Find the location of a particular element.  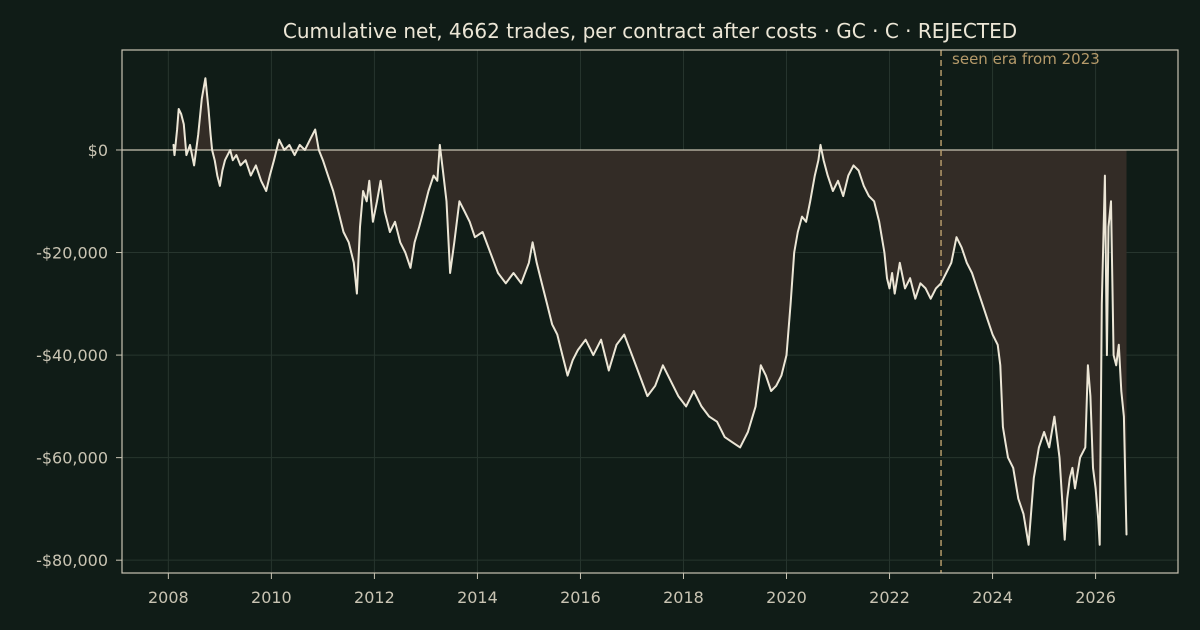

x-tick-label: 2014 is located at coordinates (477, 597).